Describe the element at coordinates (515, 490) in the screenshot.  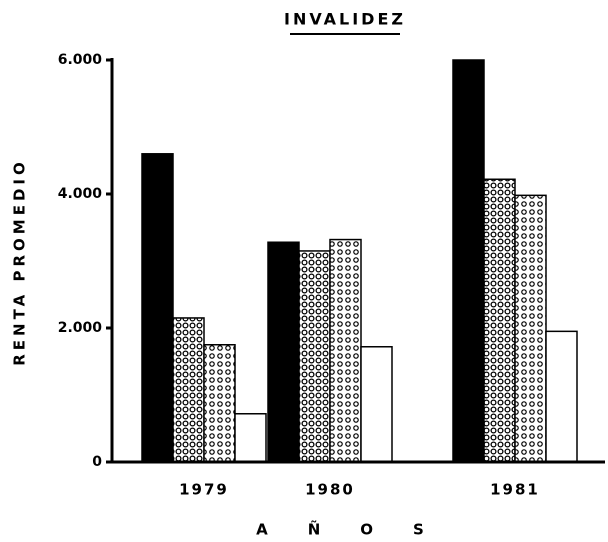
I see `x-tick-label: 1981` at that location.